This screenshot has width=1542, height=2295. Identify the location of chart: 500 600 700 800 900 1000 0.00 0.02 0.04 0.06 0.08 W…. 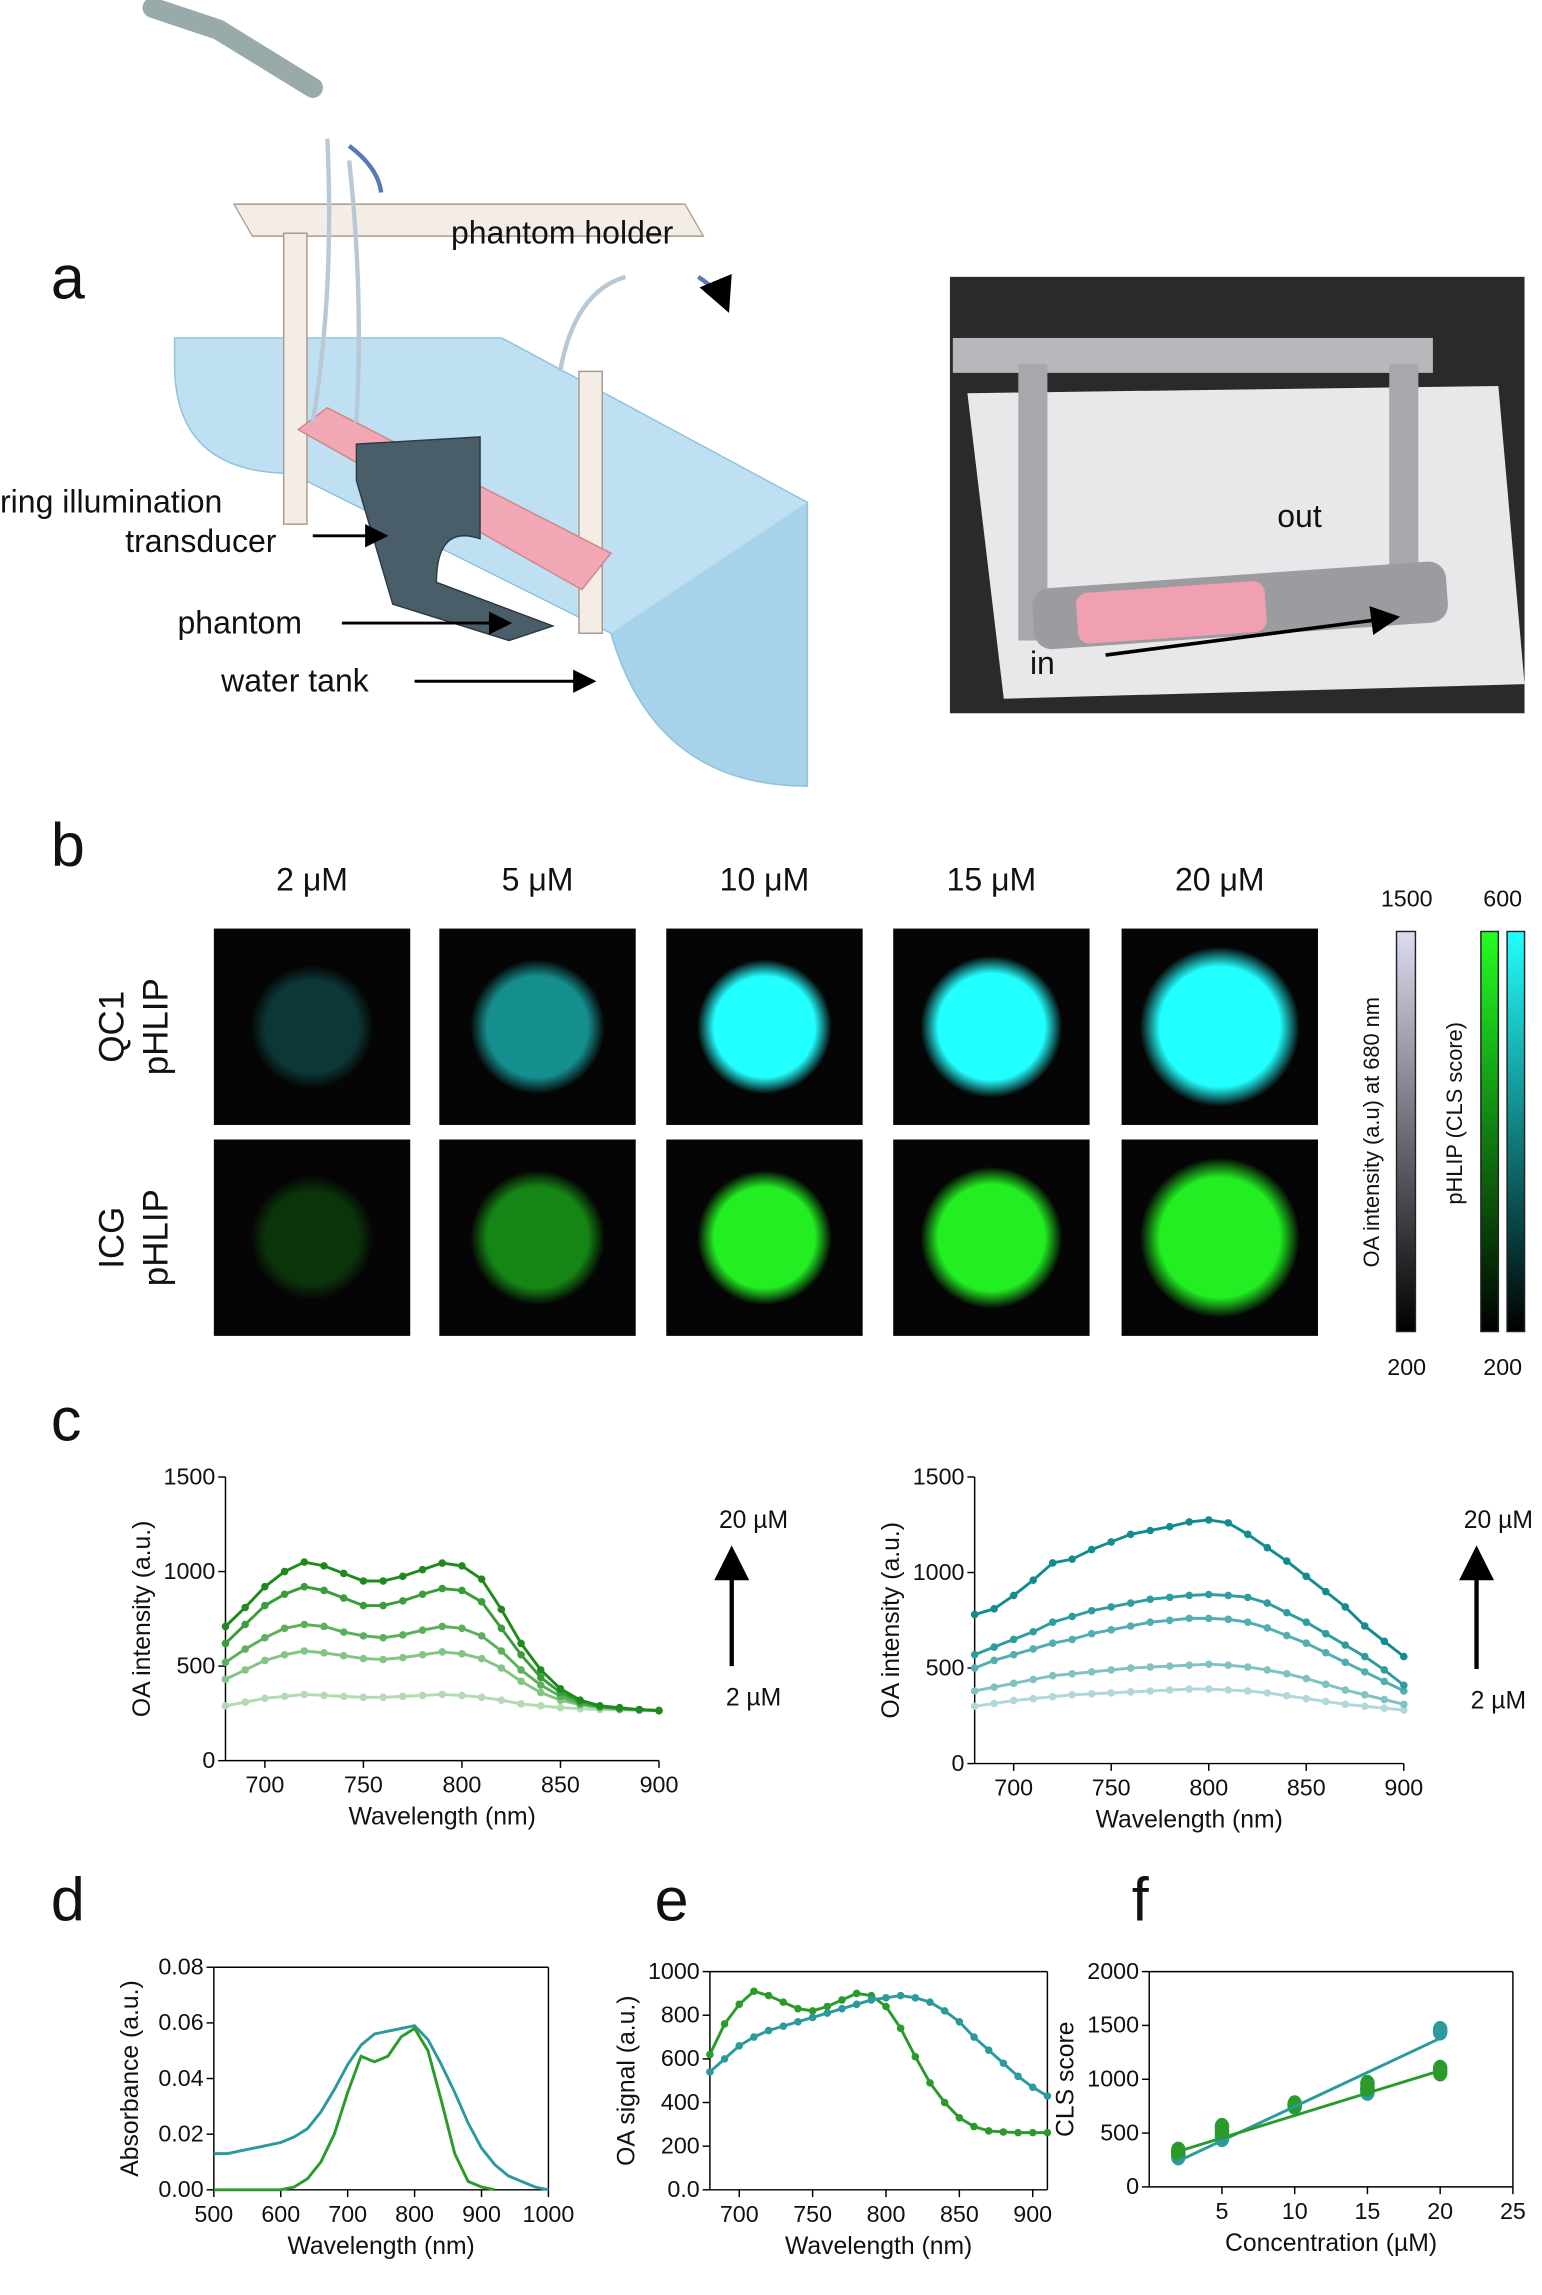
(345, 2107).